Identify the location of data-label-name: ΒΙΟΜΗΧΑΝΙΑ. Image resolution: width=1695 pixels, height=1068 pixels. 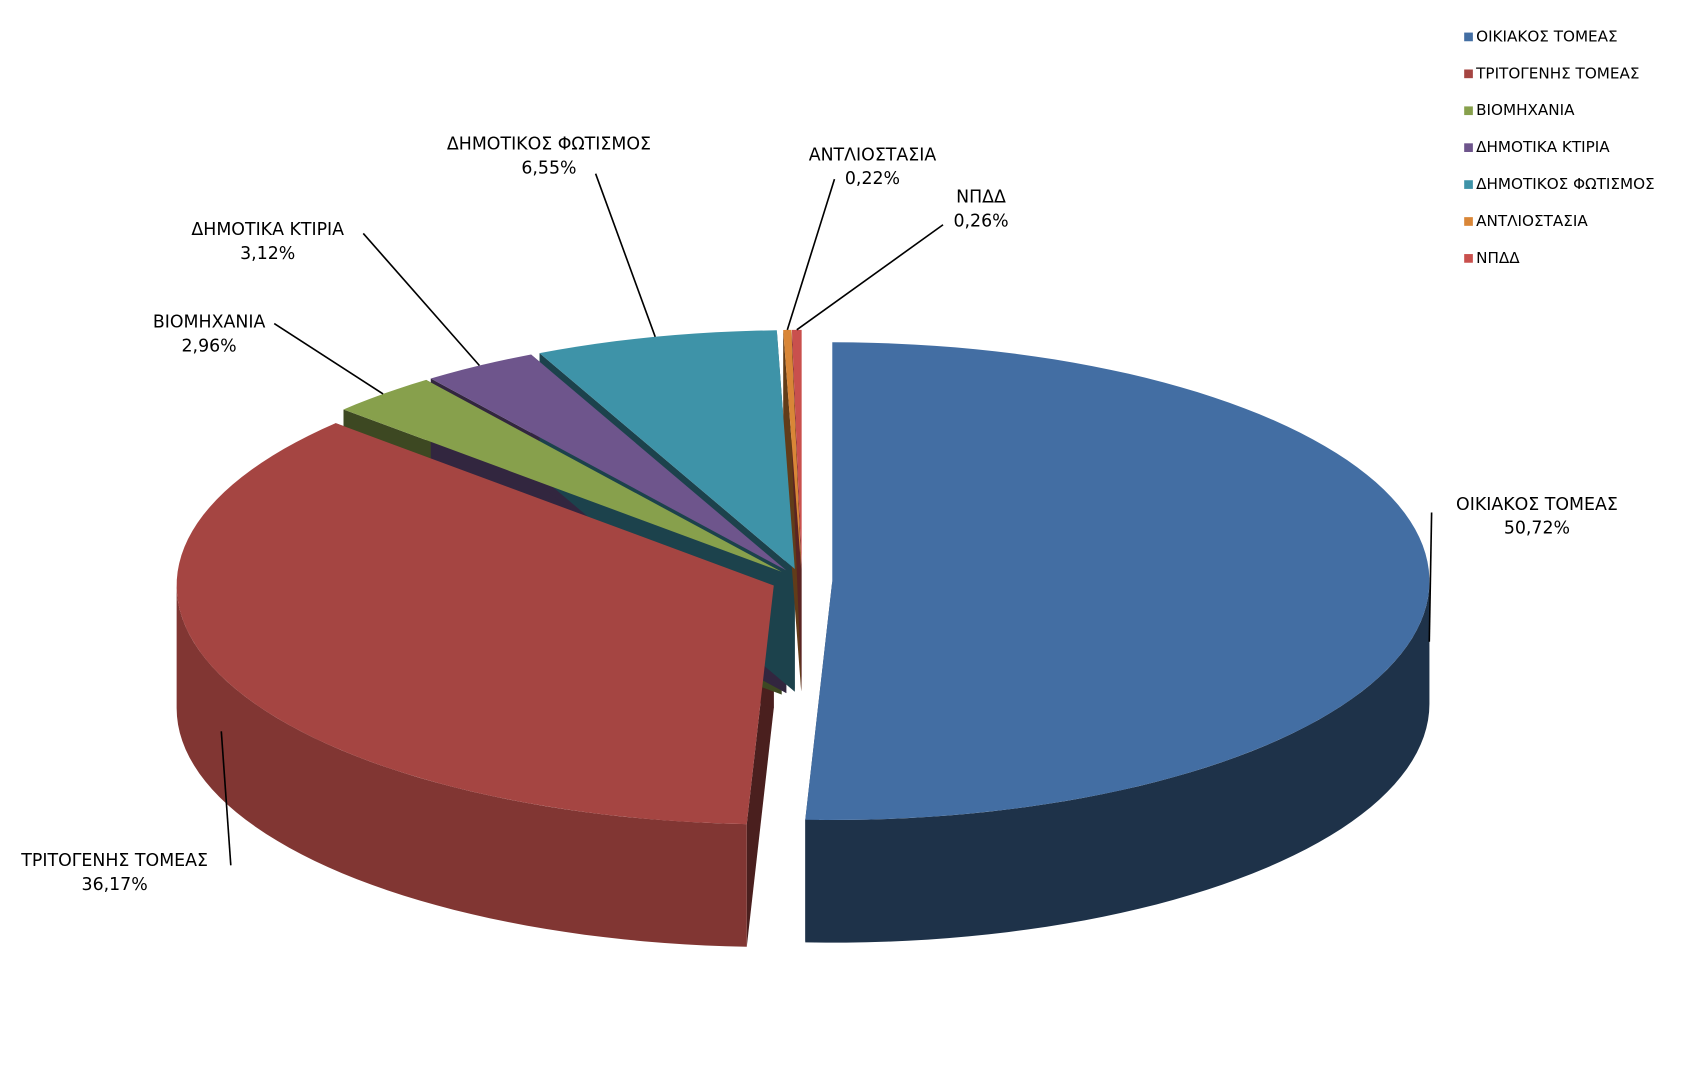
(209, 322).